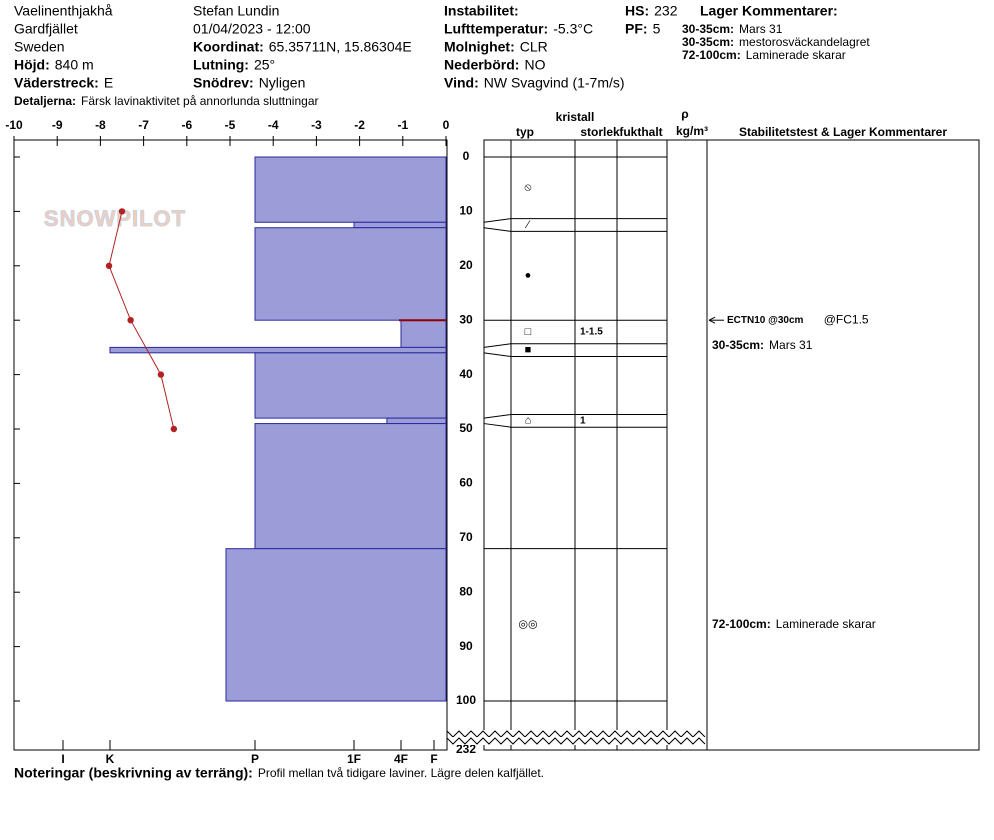 The image size is (994, 840). I want to click on column-header: typ, so click(525, 132).